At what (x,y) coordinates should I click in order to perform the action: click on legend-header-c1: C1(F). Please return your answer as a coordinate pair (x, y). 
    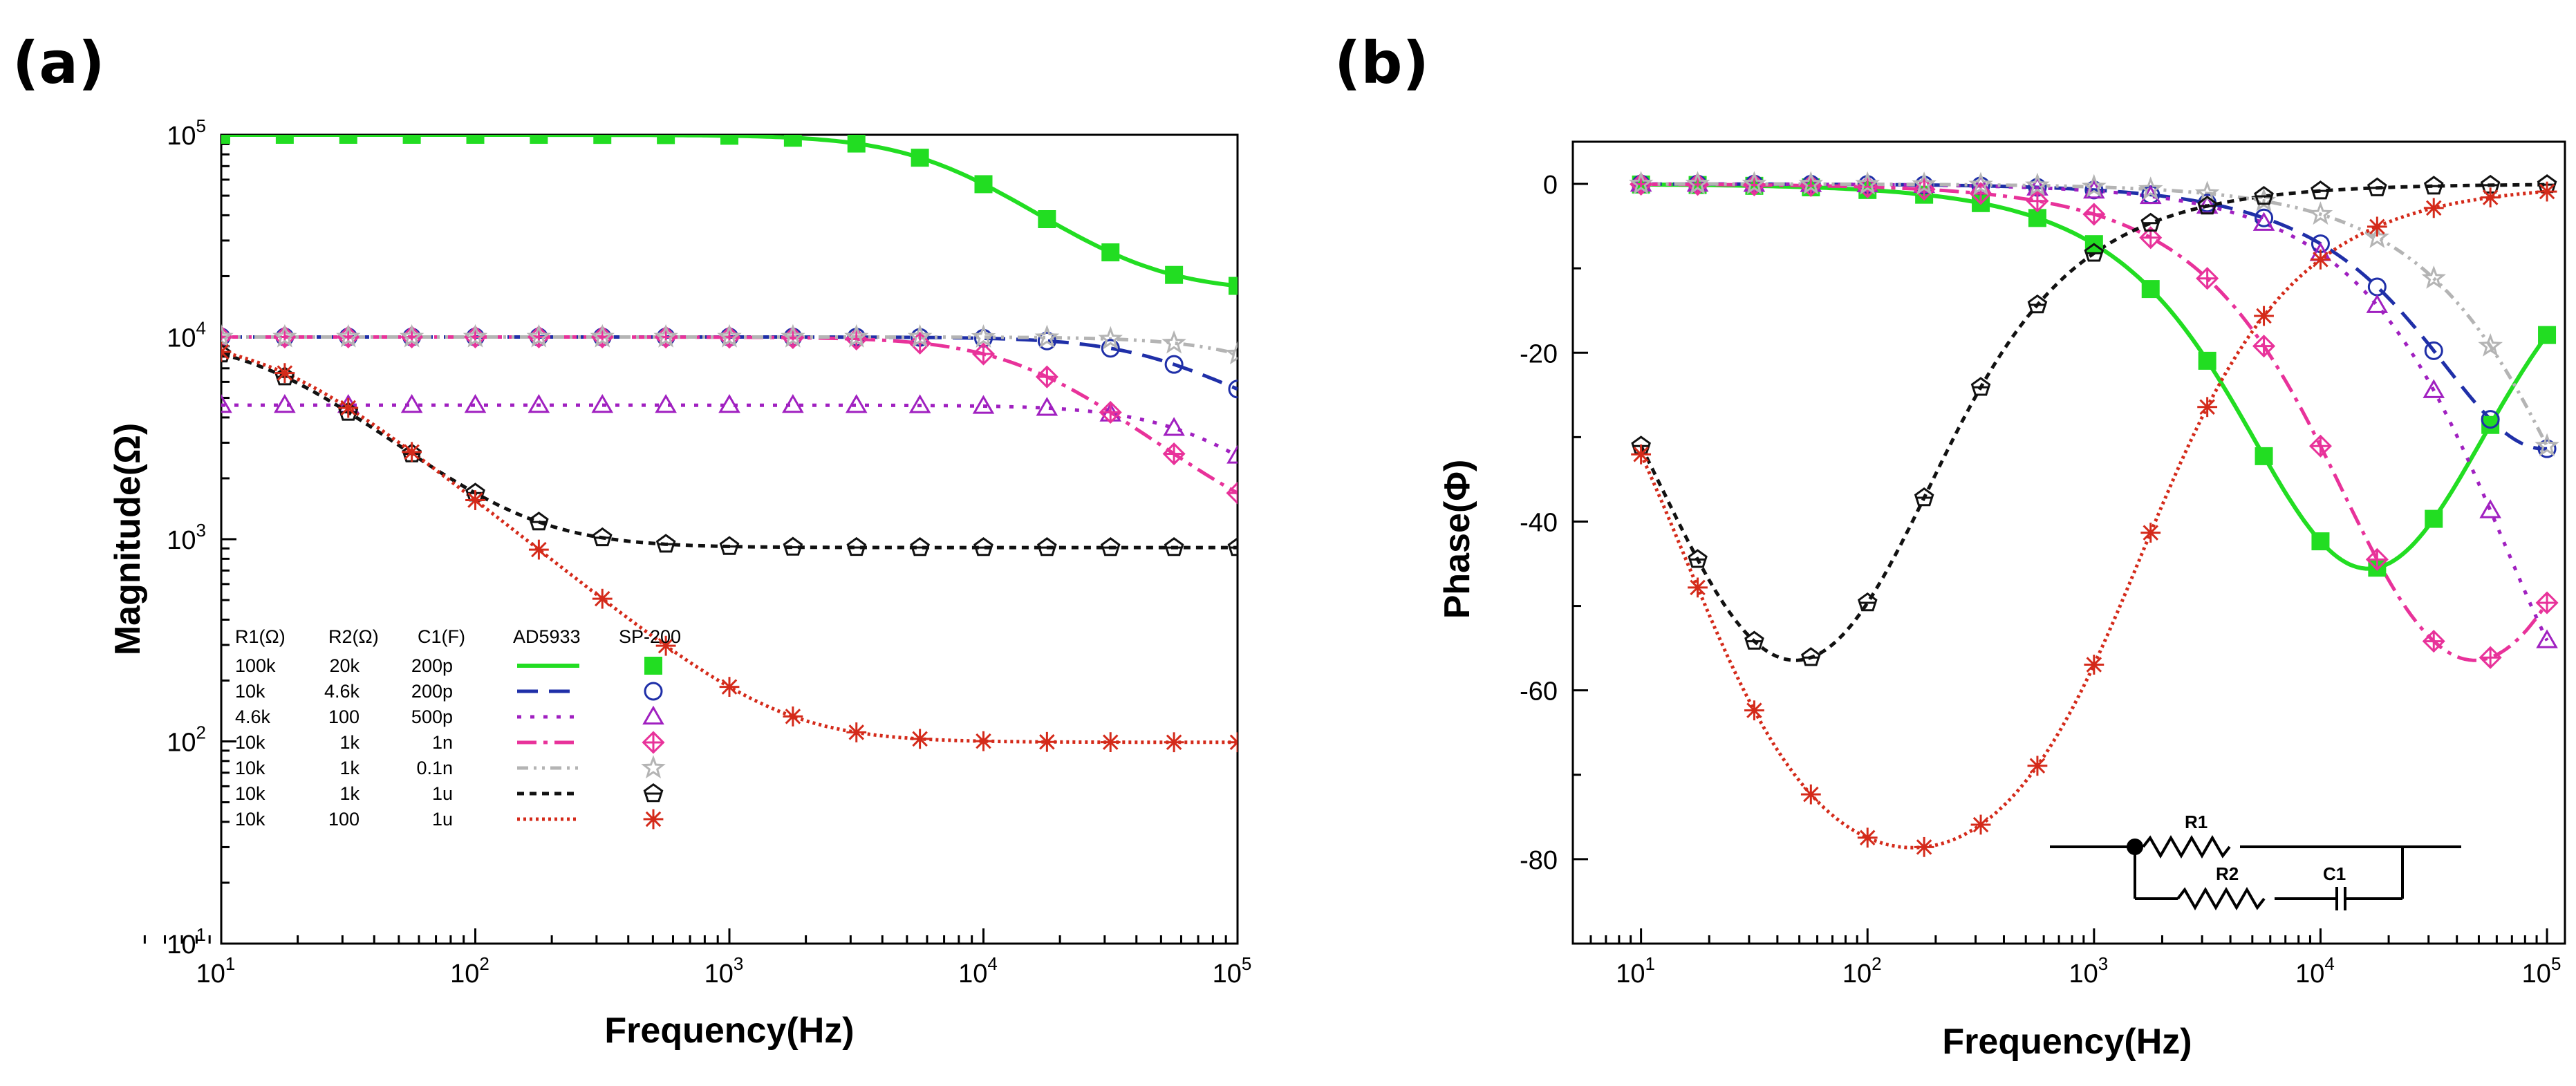
    Looking at the image, I should click on (441, 636).